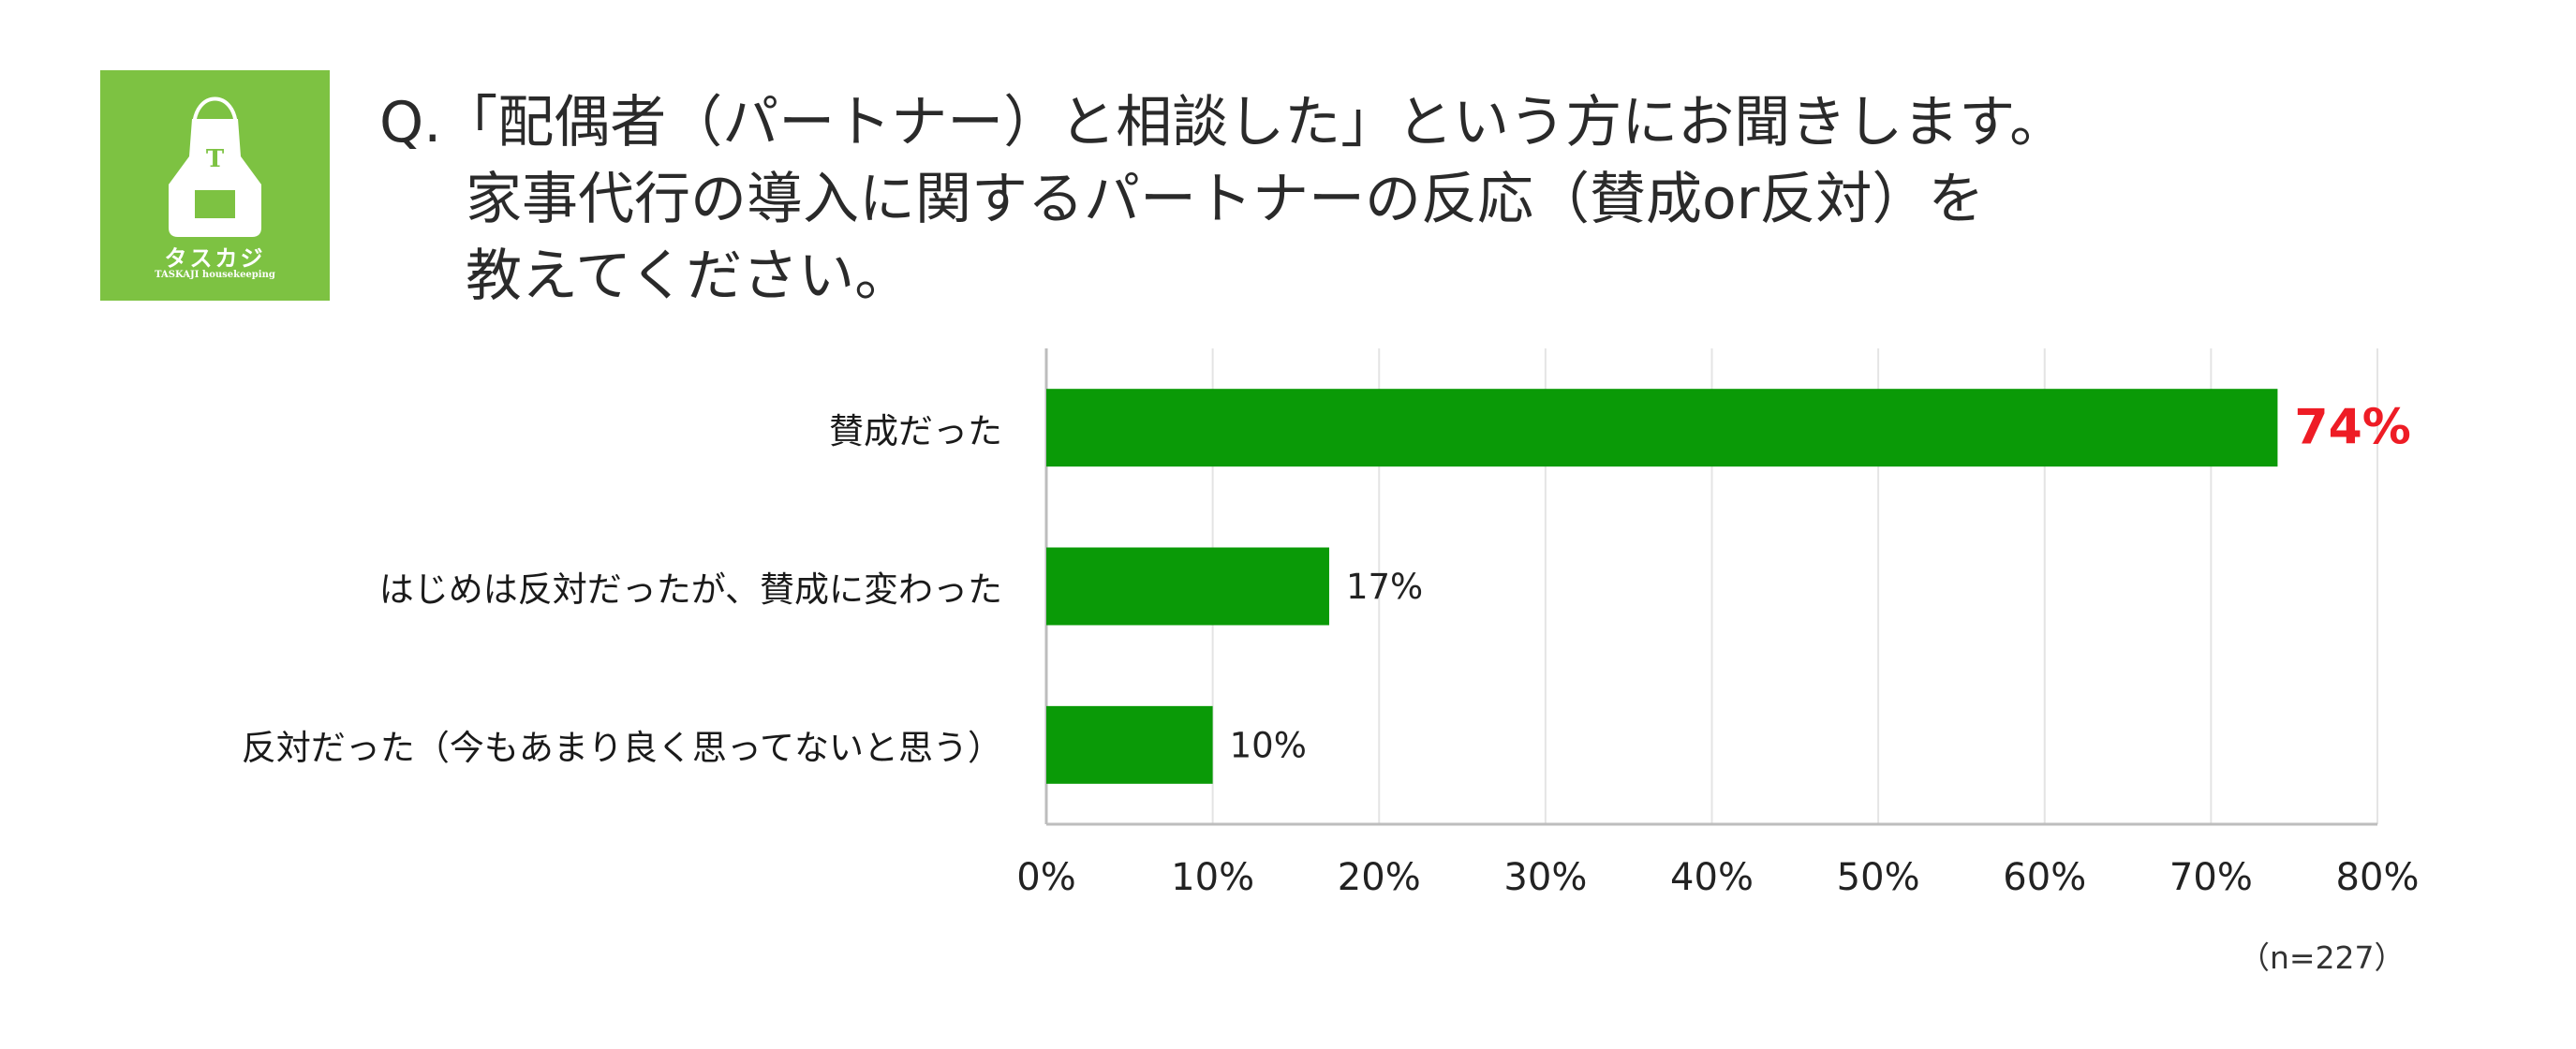 This screenshot has height=1049, width=2576. I want to click on sample-size-note: （n=227）, so click(2323, 957).